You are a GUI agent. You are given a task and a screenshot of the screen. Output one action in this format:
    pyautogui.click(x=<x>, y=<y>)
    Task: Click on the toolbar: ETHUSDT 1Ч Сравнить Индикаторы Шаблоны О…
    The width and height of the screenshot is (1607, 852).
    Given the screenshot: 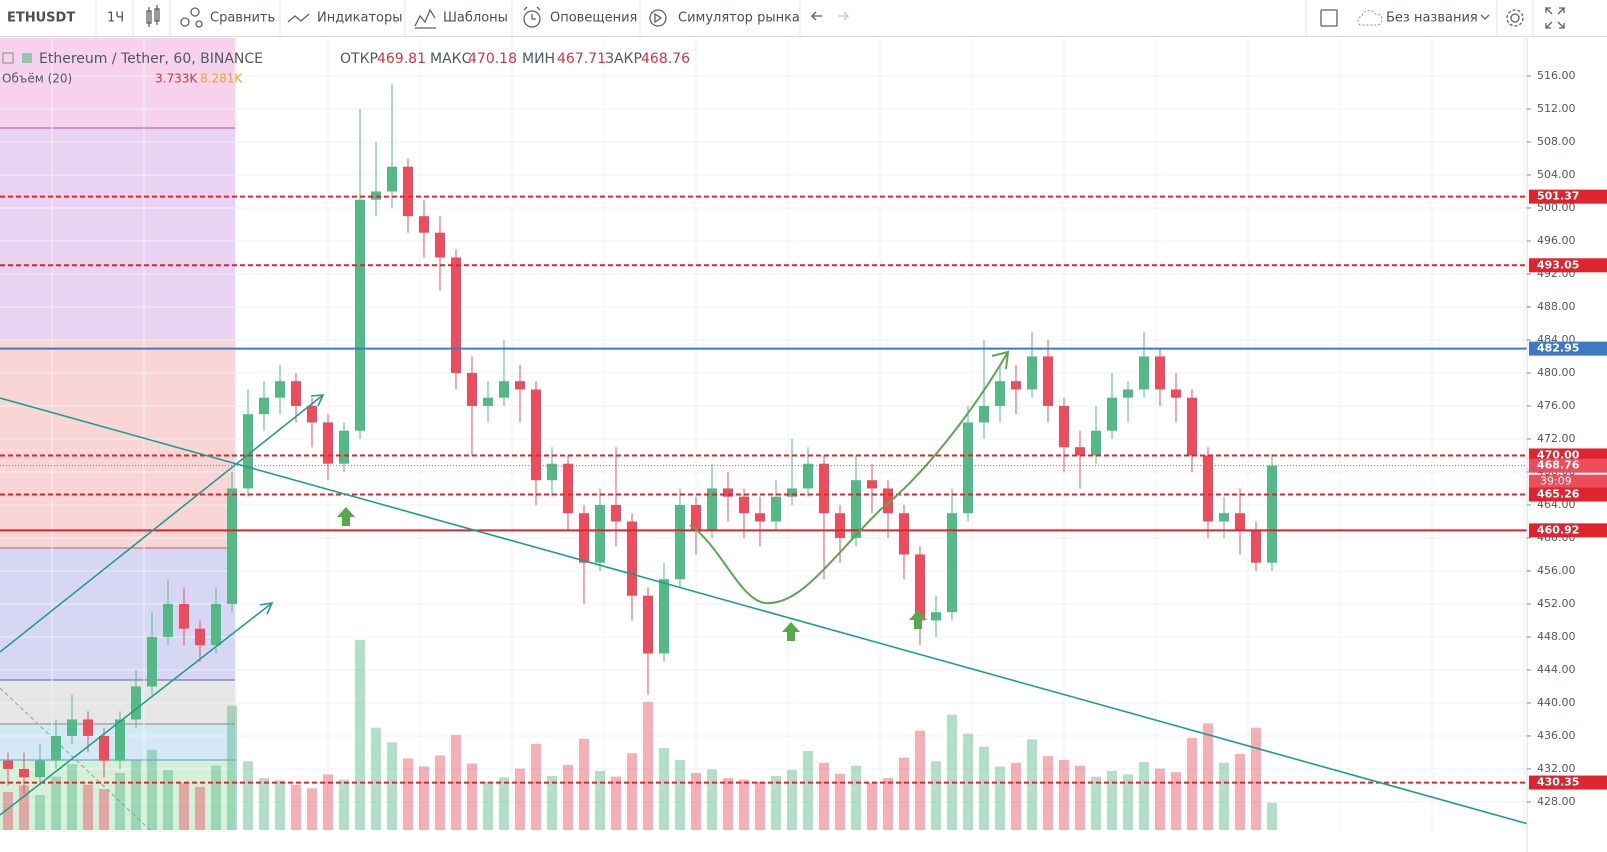 What is the action you would take?
    pyautogui.click(x=803, y=18)
    